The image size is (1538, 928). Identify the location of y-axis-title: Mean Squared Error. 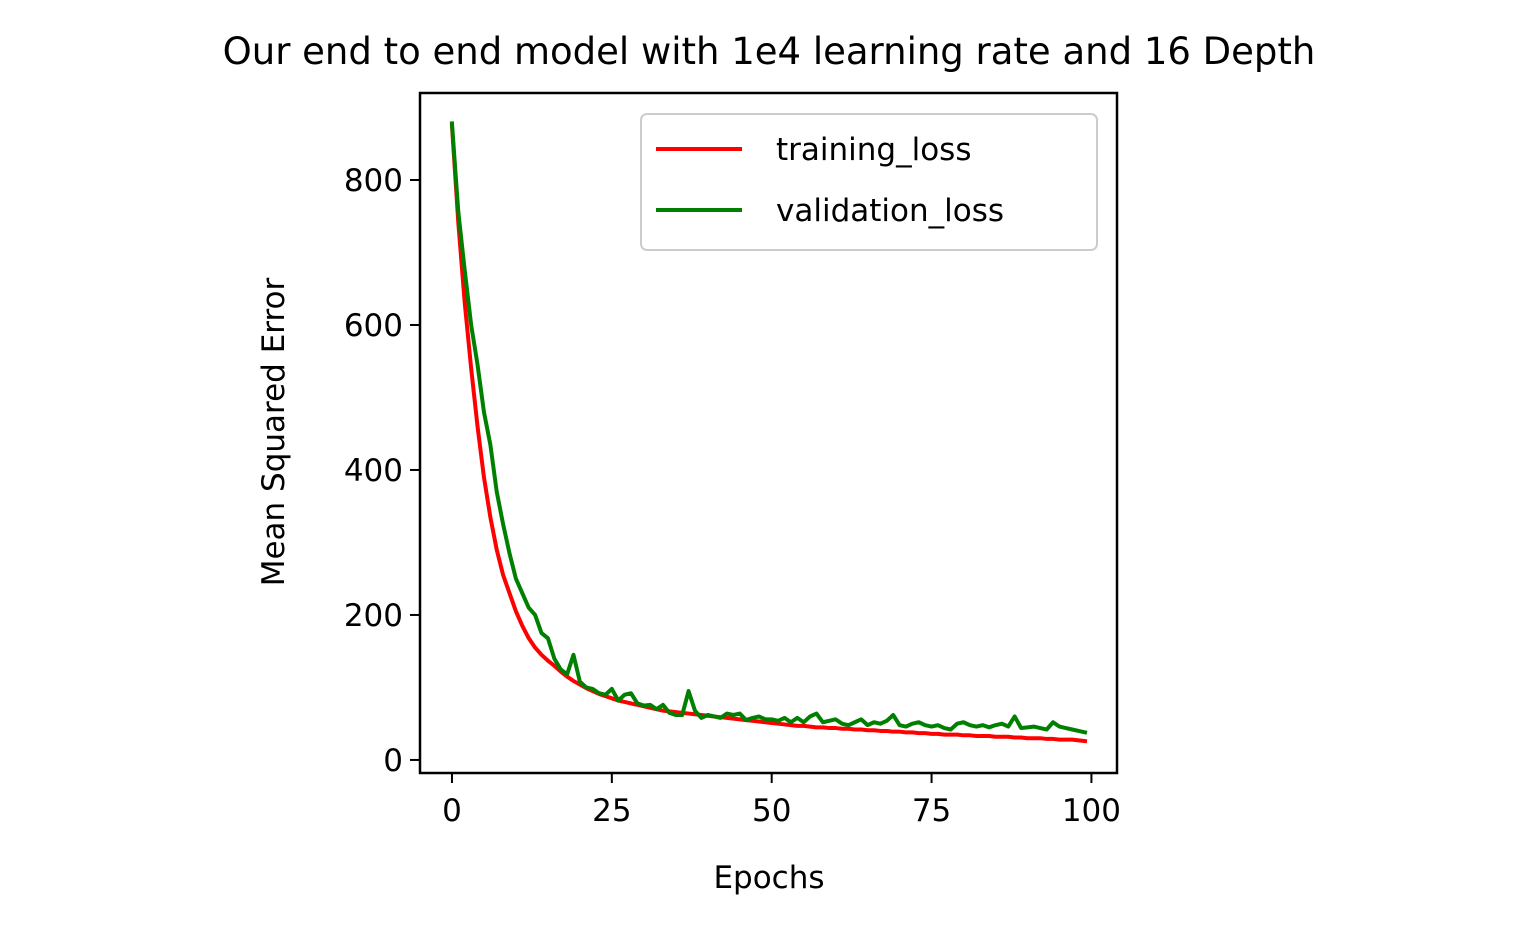
(274, 431).